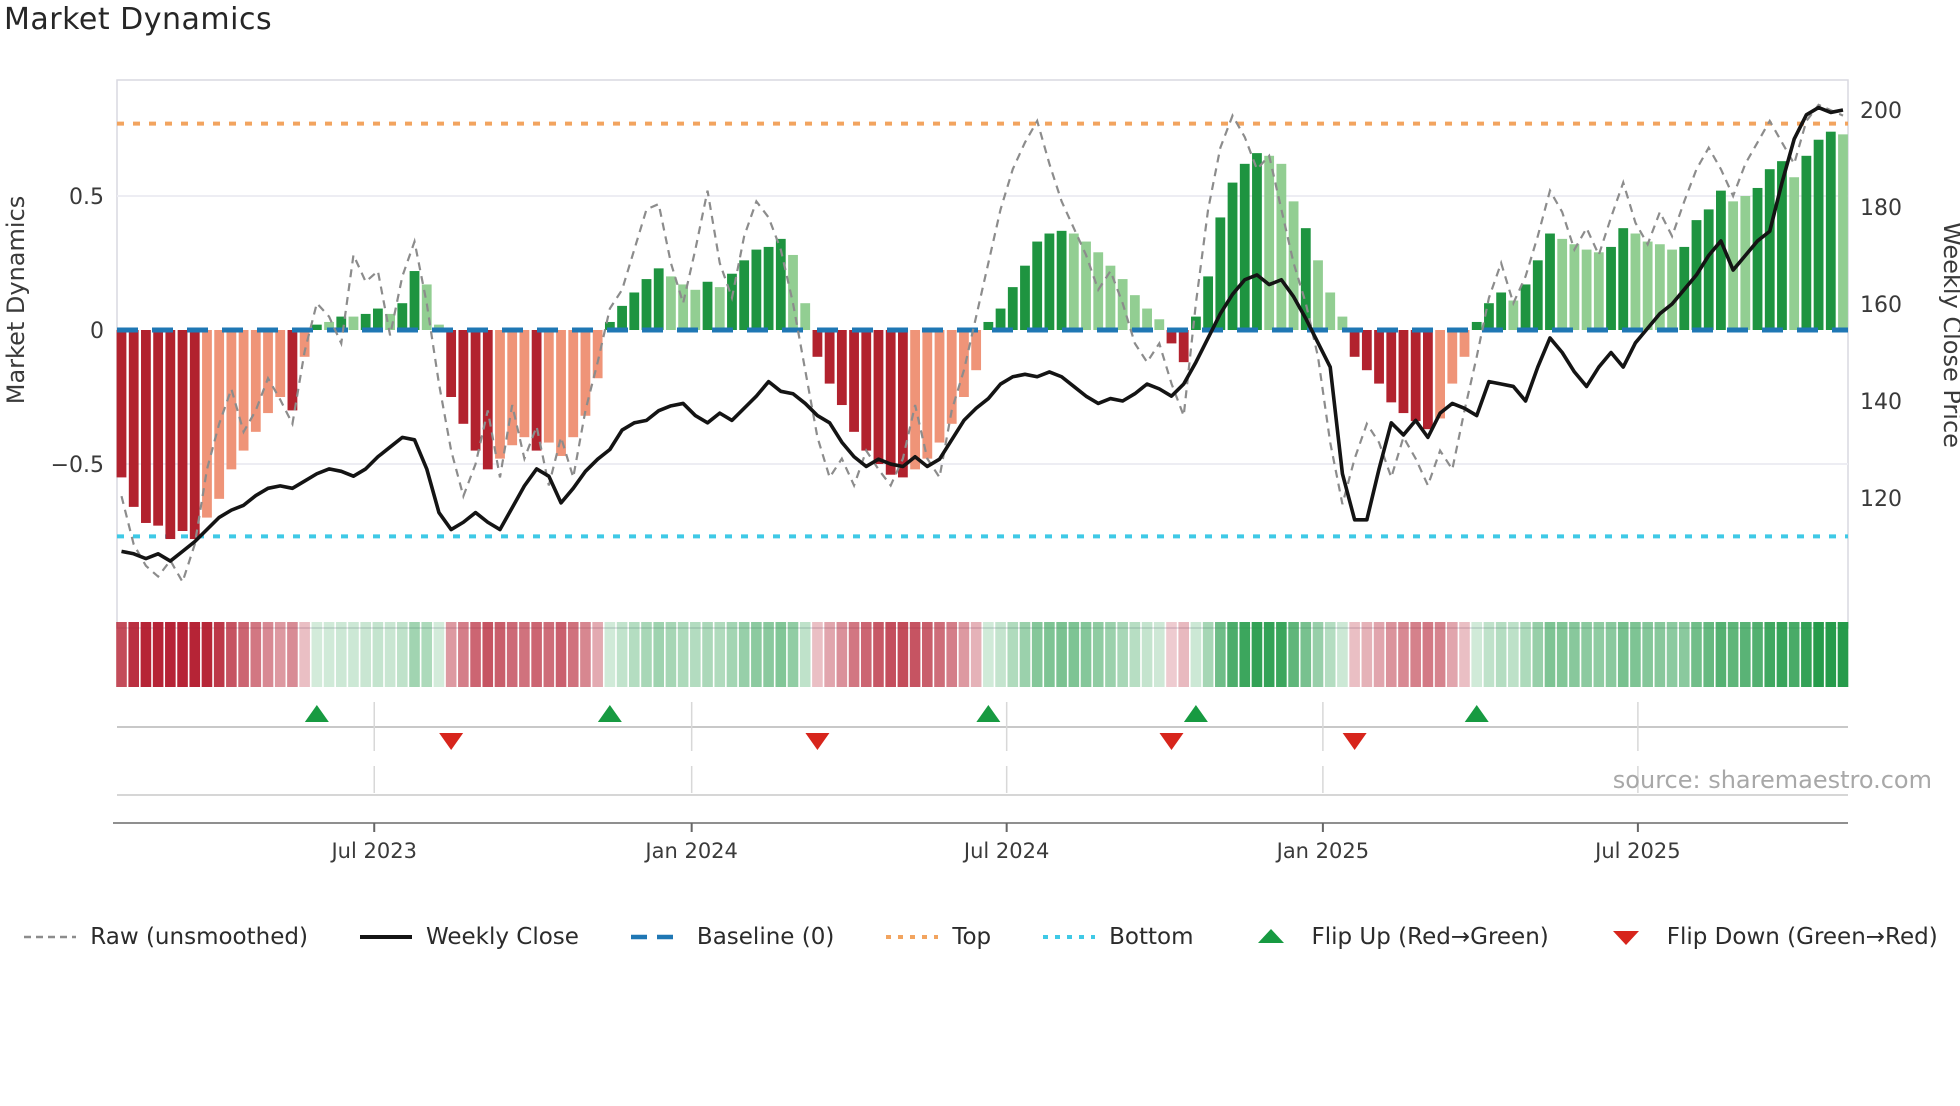 This screenshot has height=1106, width=1960. I want to click on flip-up-marker, so click(1195, 713).